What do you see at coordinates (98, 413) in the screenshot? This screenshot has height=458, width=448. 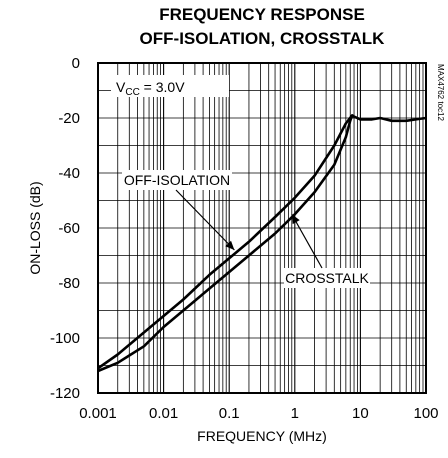 I see `x-tick-label: 0.001` at bounding box center [98, 413].